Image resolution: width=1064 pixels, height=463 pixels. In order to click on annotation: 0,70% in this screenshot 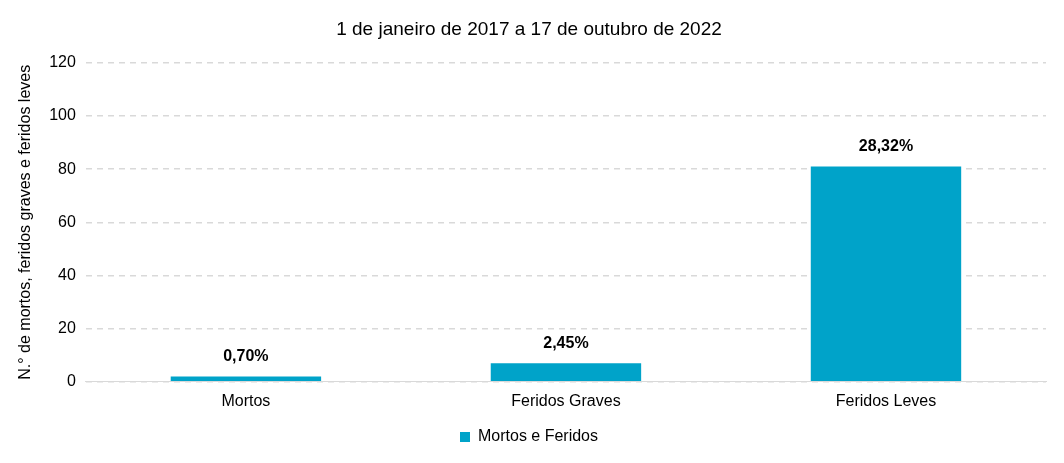, I will do `click(246, 355)`.